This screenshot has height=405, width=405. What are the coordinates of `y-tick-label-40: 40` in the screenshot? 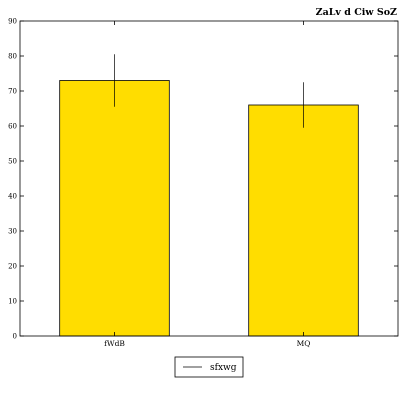 It's located at (12, 197).